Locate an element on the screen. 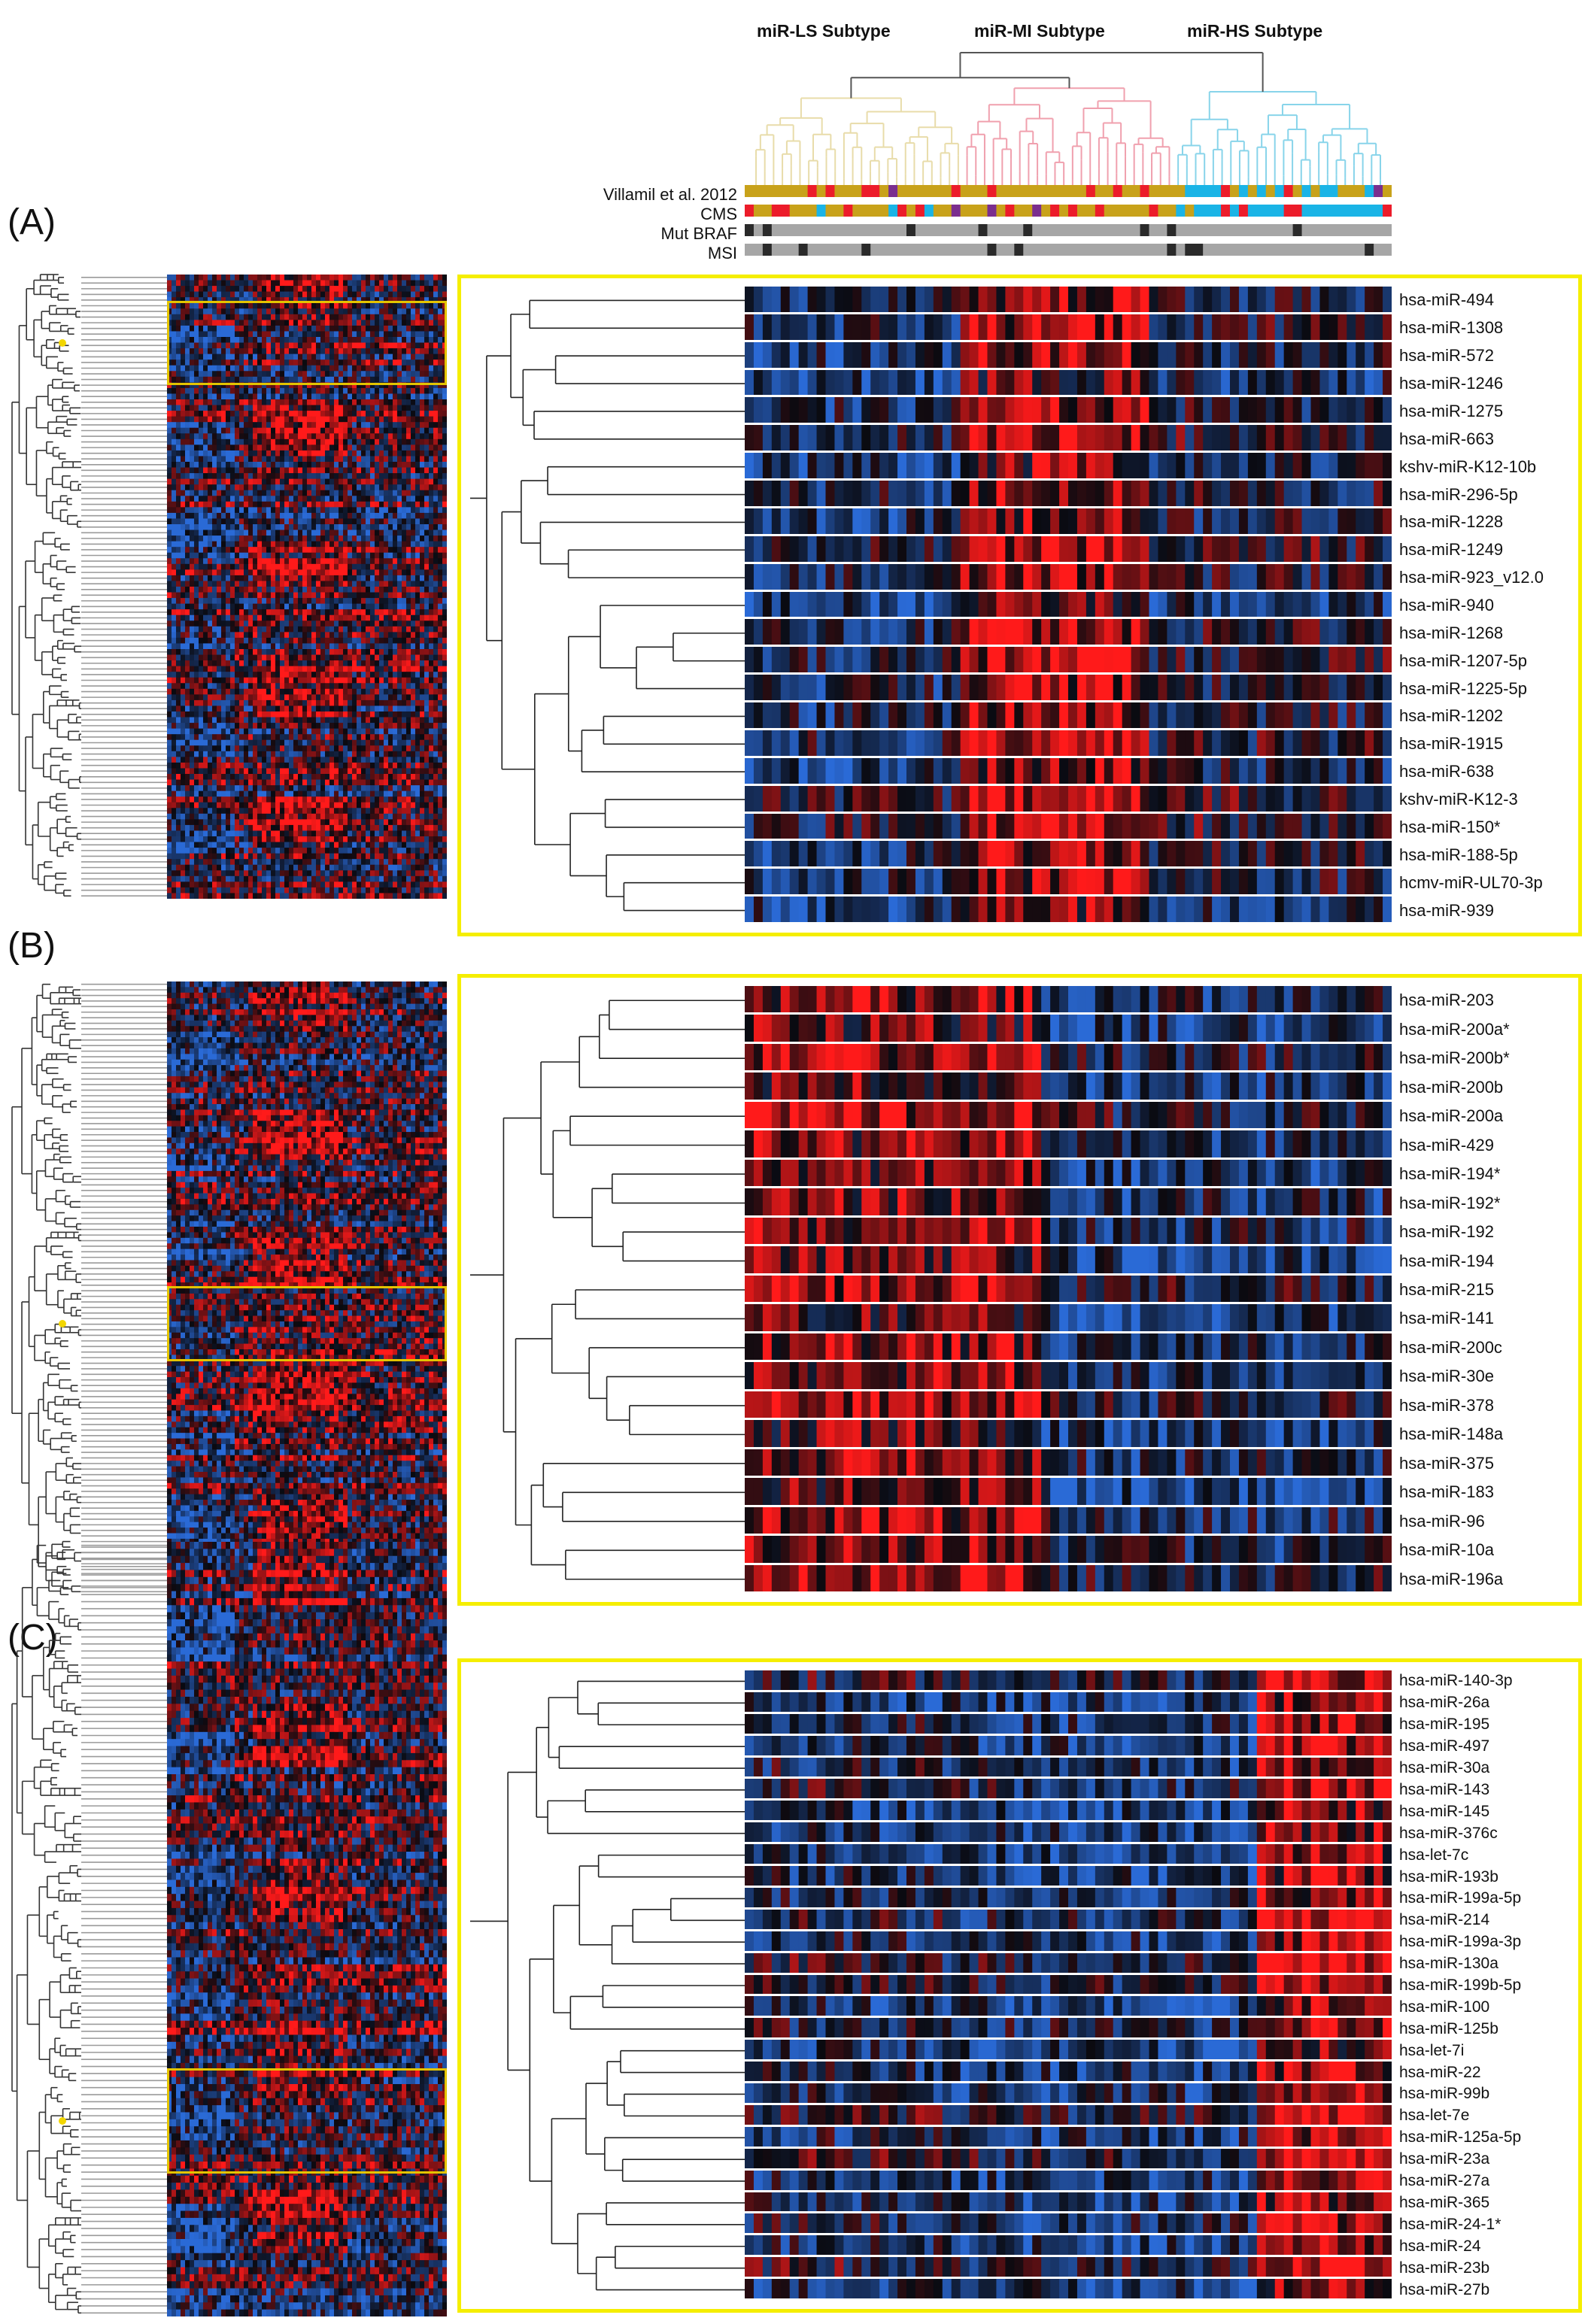 This screenshot has height=2324, width=1588. mirna-label: hsa-let-7c is located at coordinates (1433, 1855).